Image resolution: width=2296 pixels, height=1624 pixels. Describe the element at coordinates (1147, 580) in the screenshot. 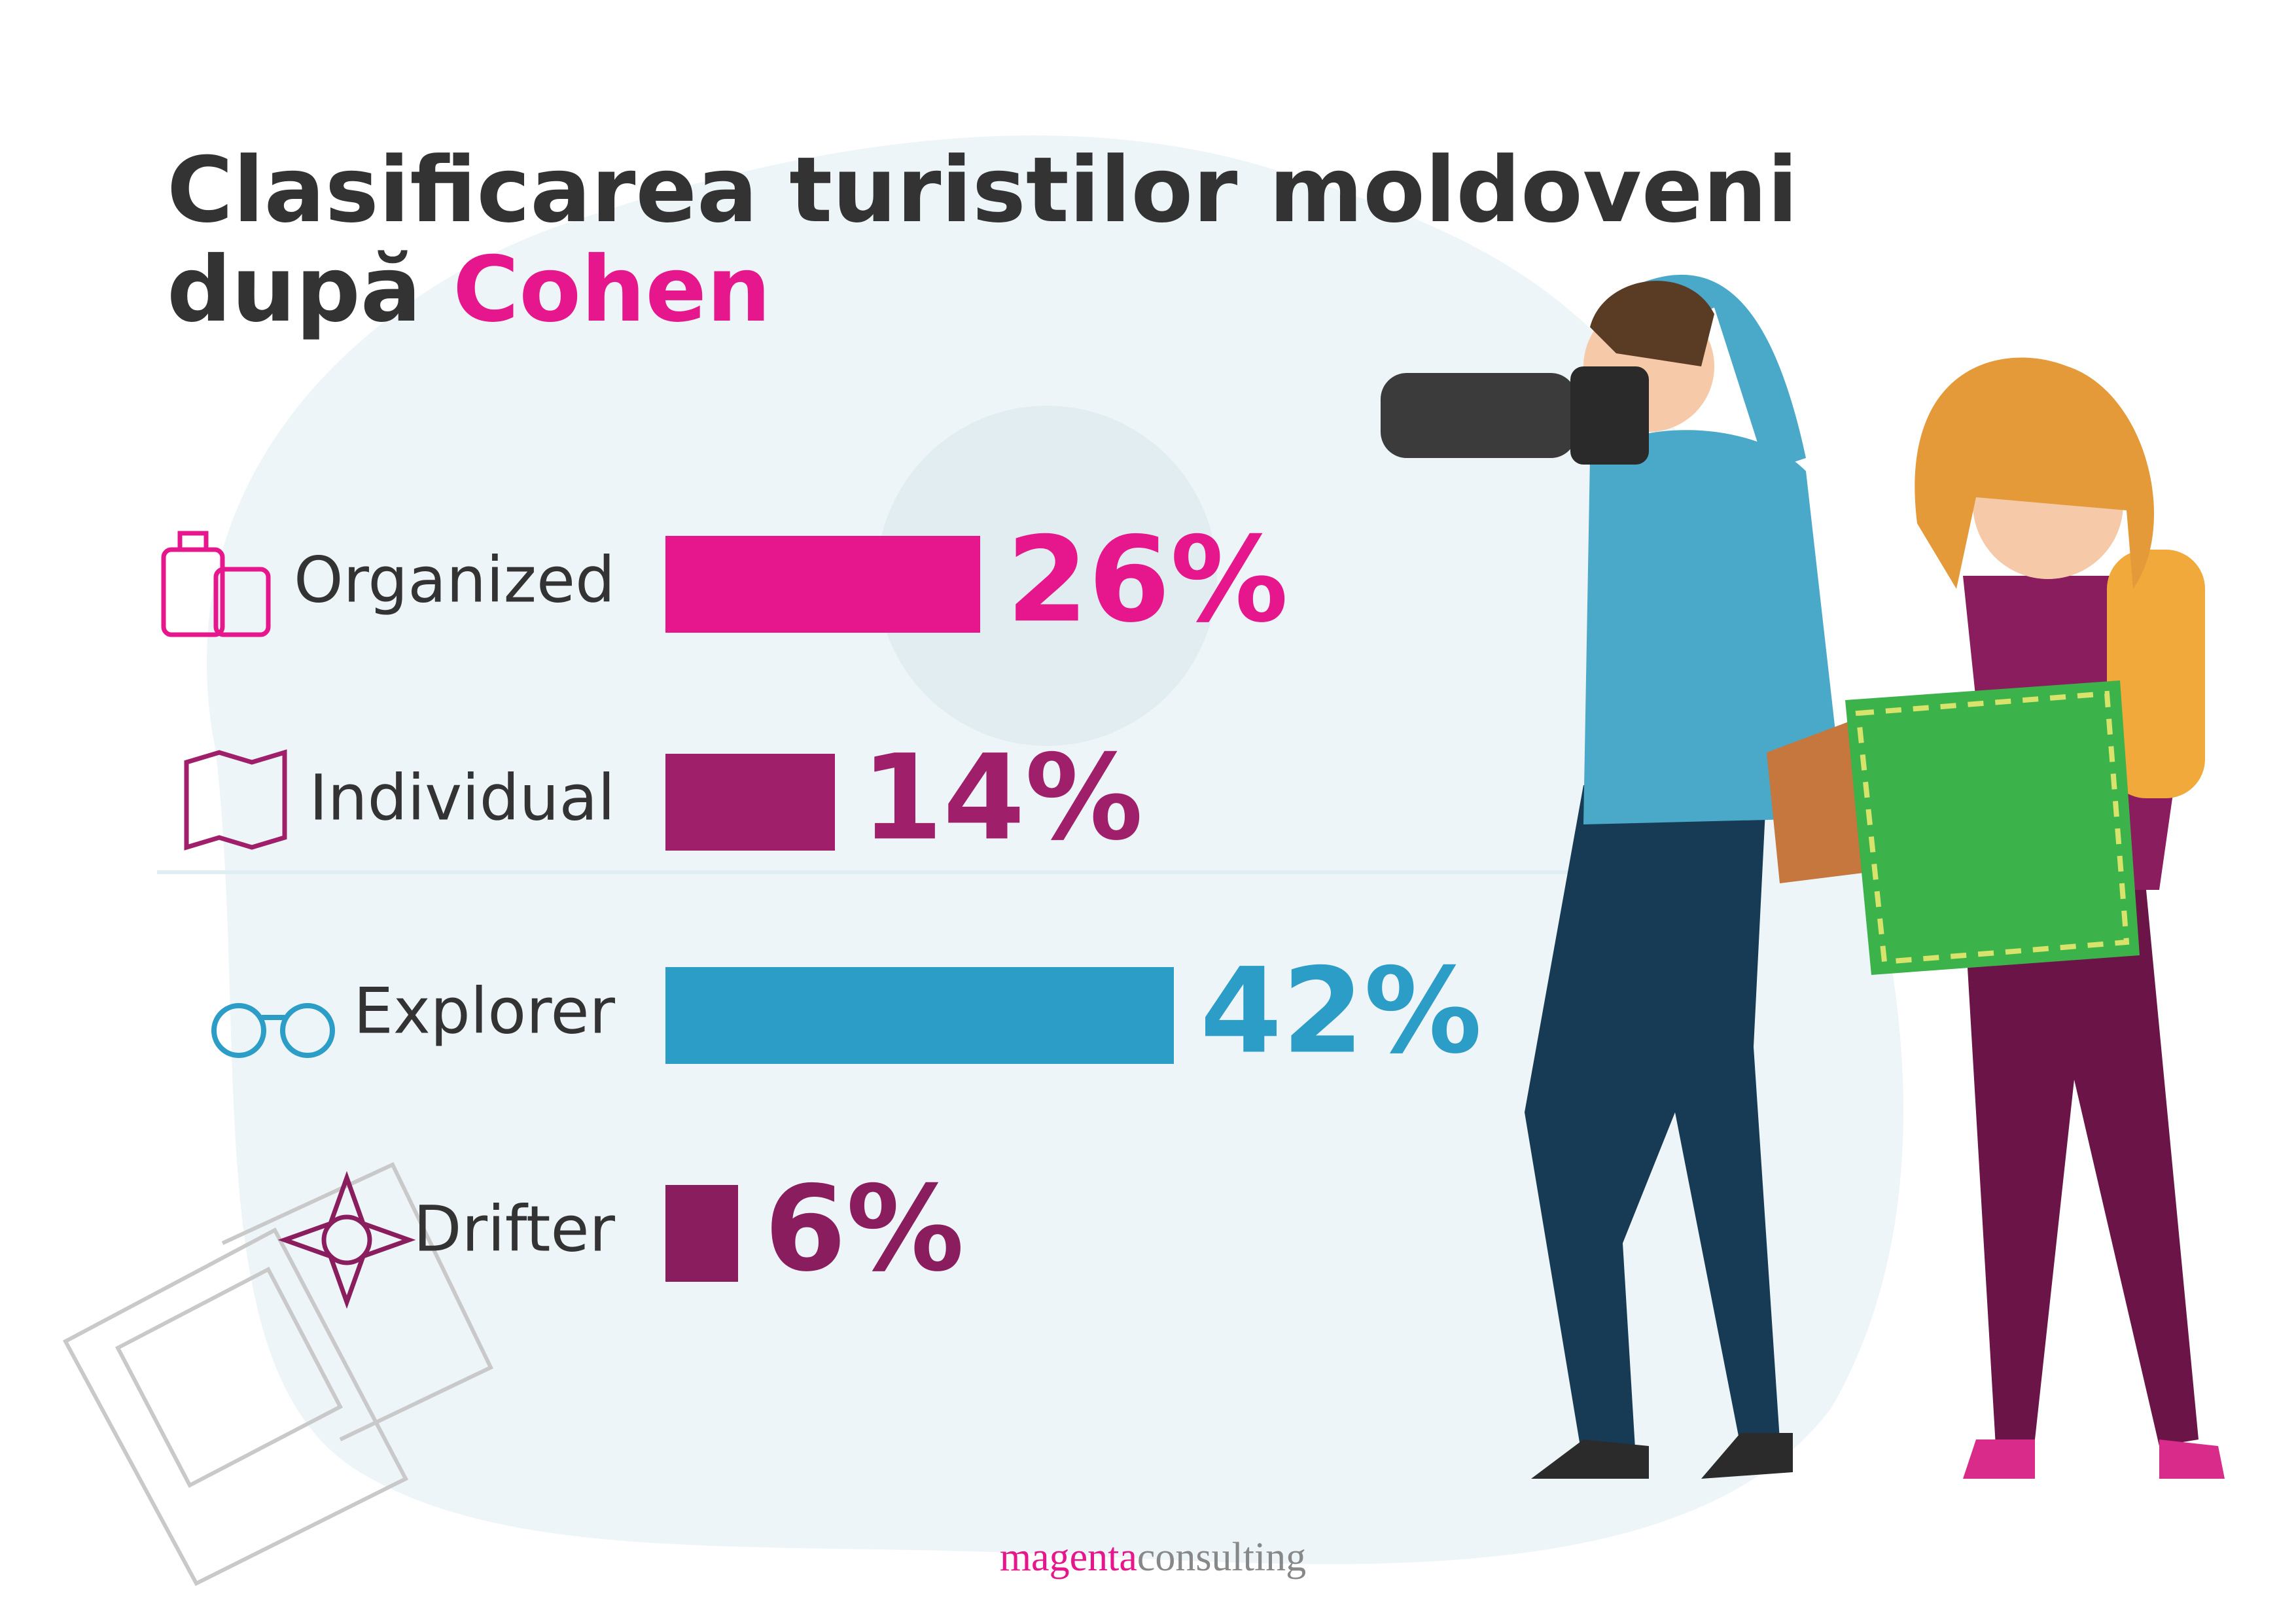

I see `value-label: 26%` at that location.